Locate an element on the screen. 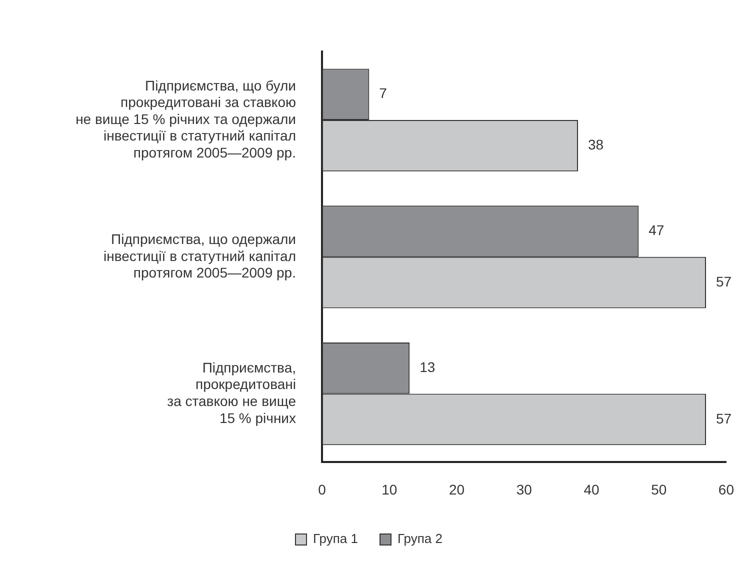  x-tick-label: 50 is located at coordinates (659, 489).